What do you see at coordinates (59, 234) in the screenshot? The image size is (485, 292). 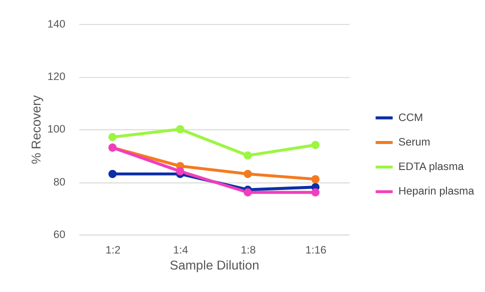 I see `y-tick-label: 60` at bounding box center [59, 234].